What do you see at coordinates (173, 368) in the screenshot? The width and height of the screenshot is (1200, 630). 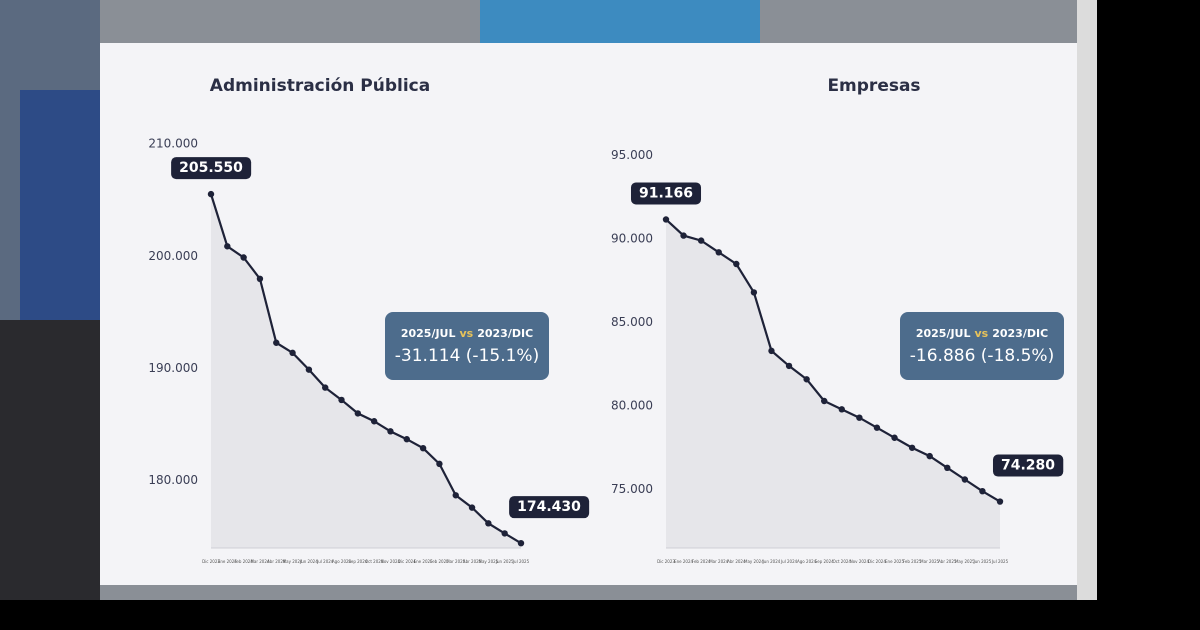 I see `y-tick-label: 190.000` at bounding box center [173, 368].